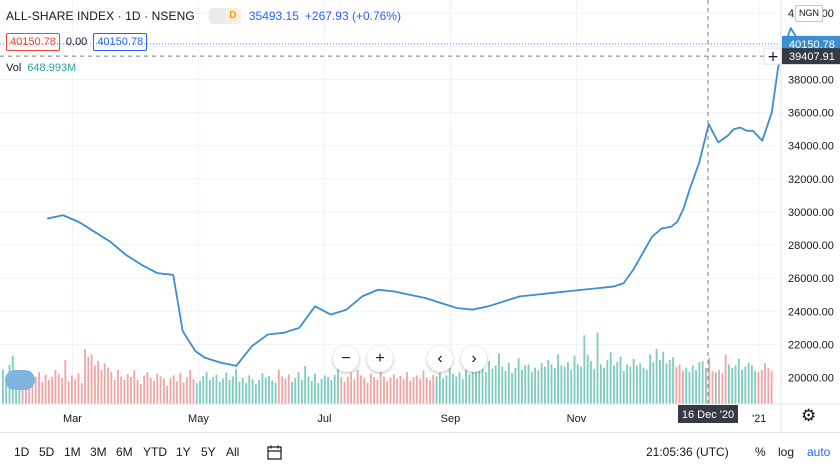  Describe the element at coordinates (208, 452) in the screenshot. I see `range-5y: 5Y` at that location.